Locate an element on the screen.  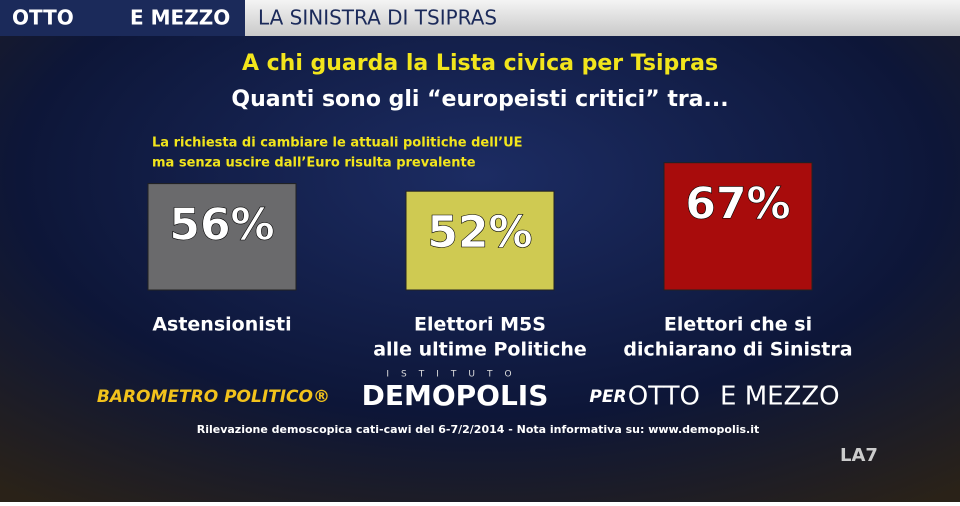
otto: OTTO is located at coordinates (664, 397).